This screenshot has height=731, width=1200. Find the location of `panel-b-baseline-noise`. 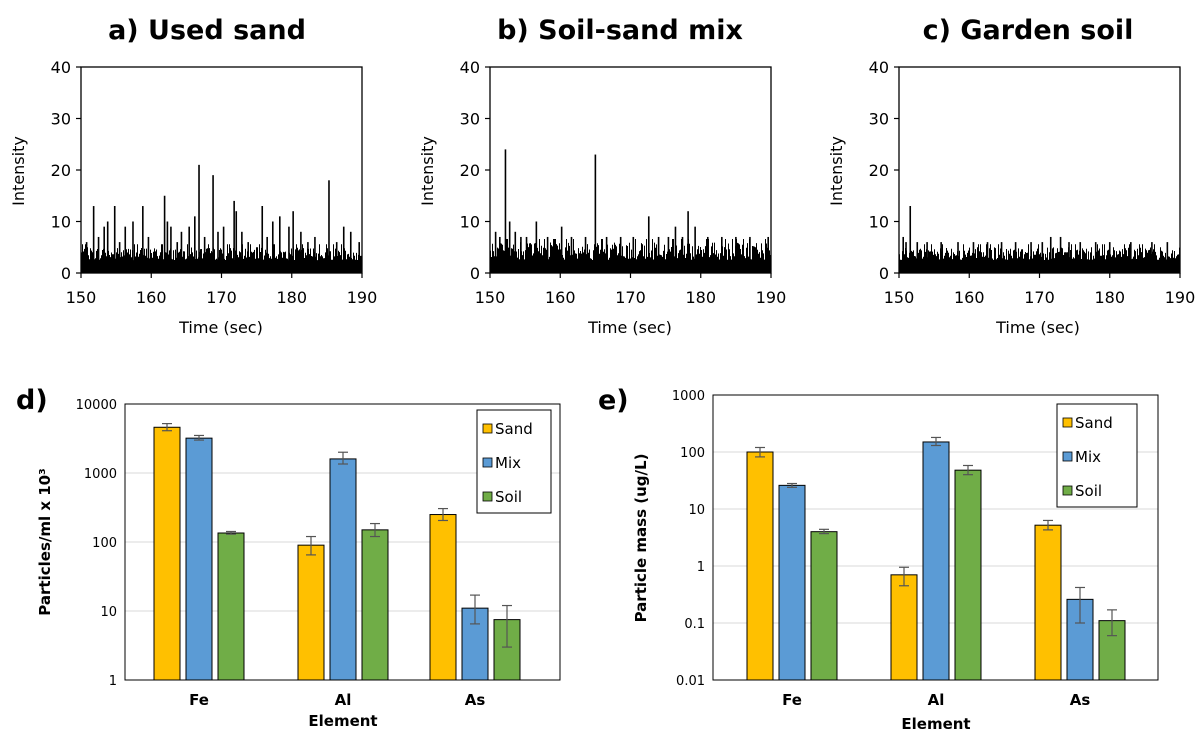

panel-b-baseline-noise is located at coordinates (630, 256).